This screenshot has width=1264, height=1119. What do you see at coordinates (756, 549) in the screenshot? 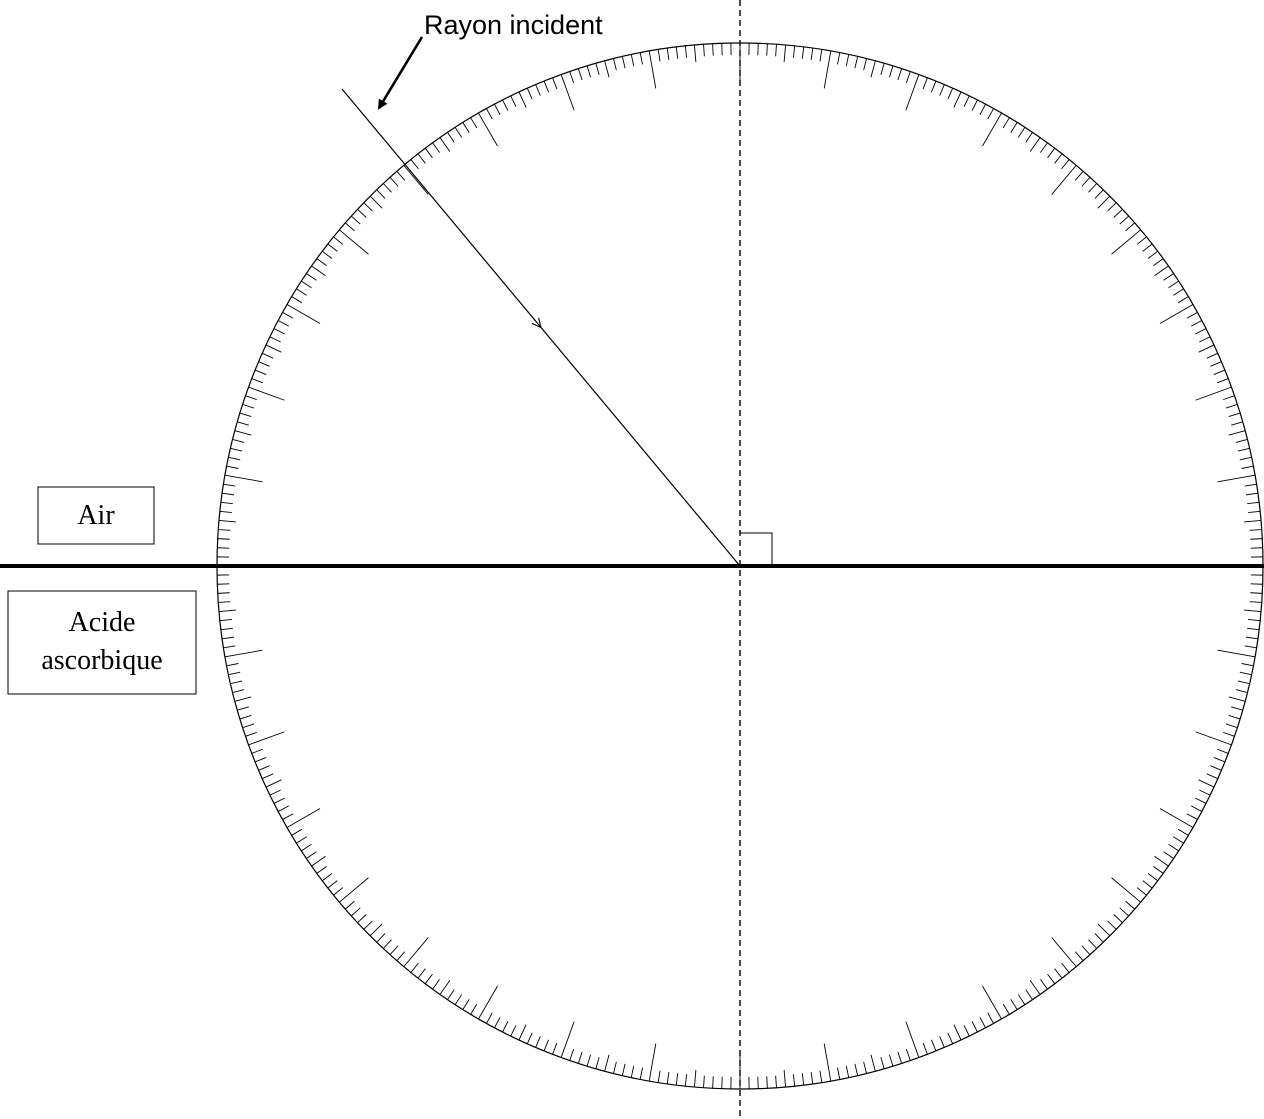
I see `right-angle-marker` at bounding box center [756, 549].